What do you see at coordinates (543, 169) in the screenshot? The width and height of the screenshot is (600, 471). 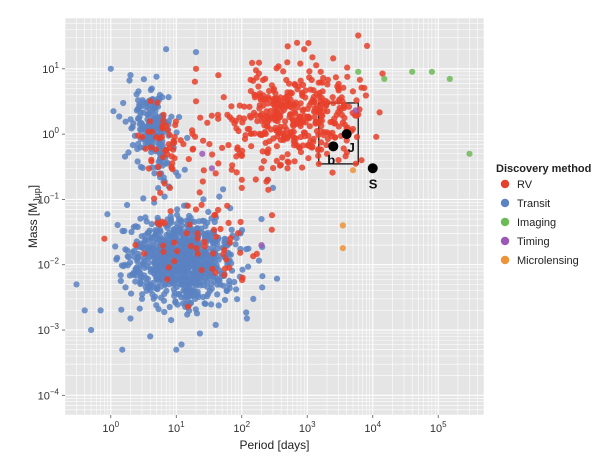 I see `legend-title: Discovery method` at bounding box center [543, 169].